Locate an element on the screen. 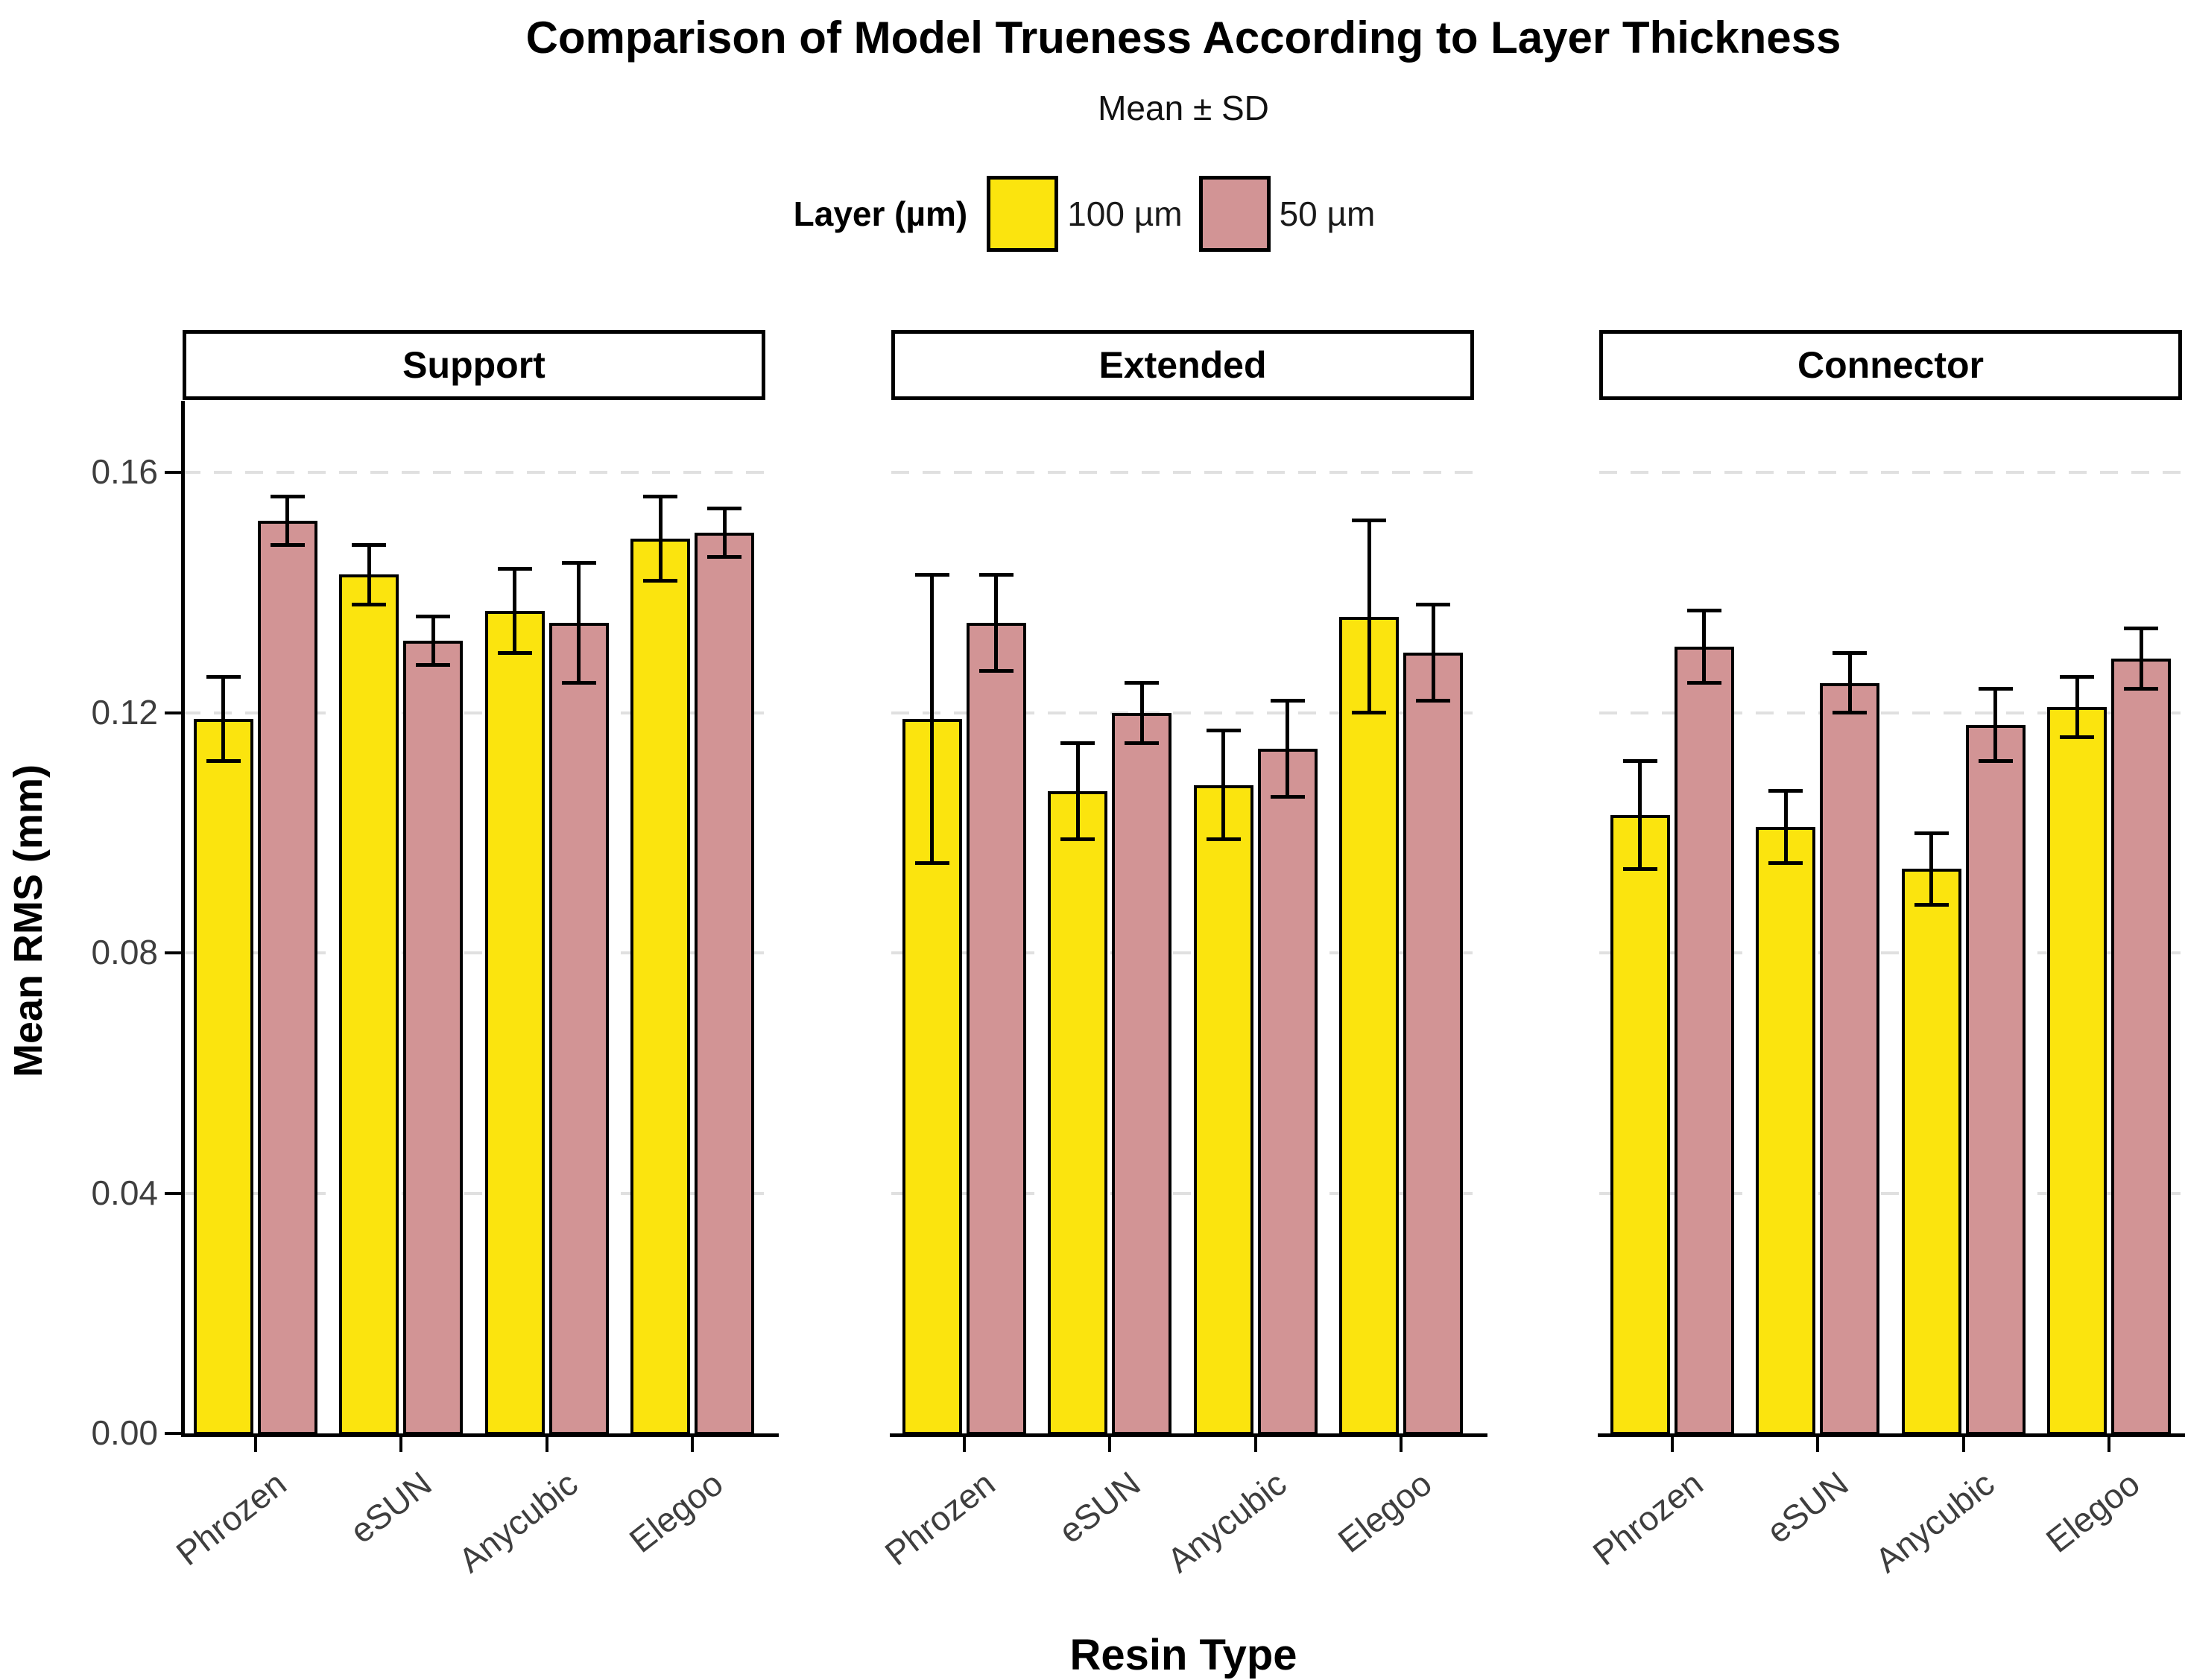  y-tick-label: 0.16 is located at coordinates (124, 472).